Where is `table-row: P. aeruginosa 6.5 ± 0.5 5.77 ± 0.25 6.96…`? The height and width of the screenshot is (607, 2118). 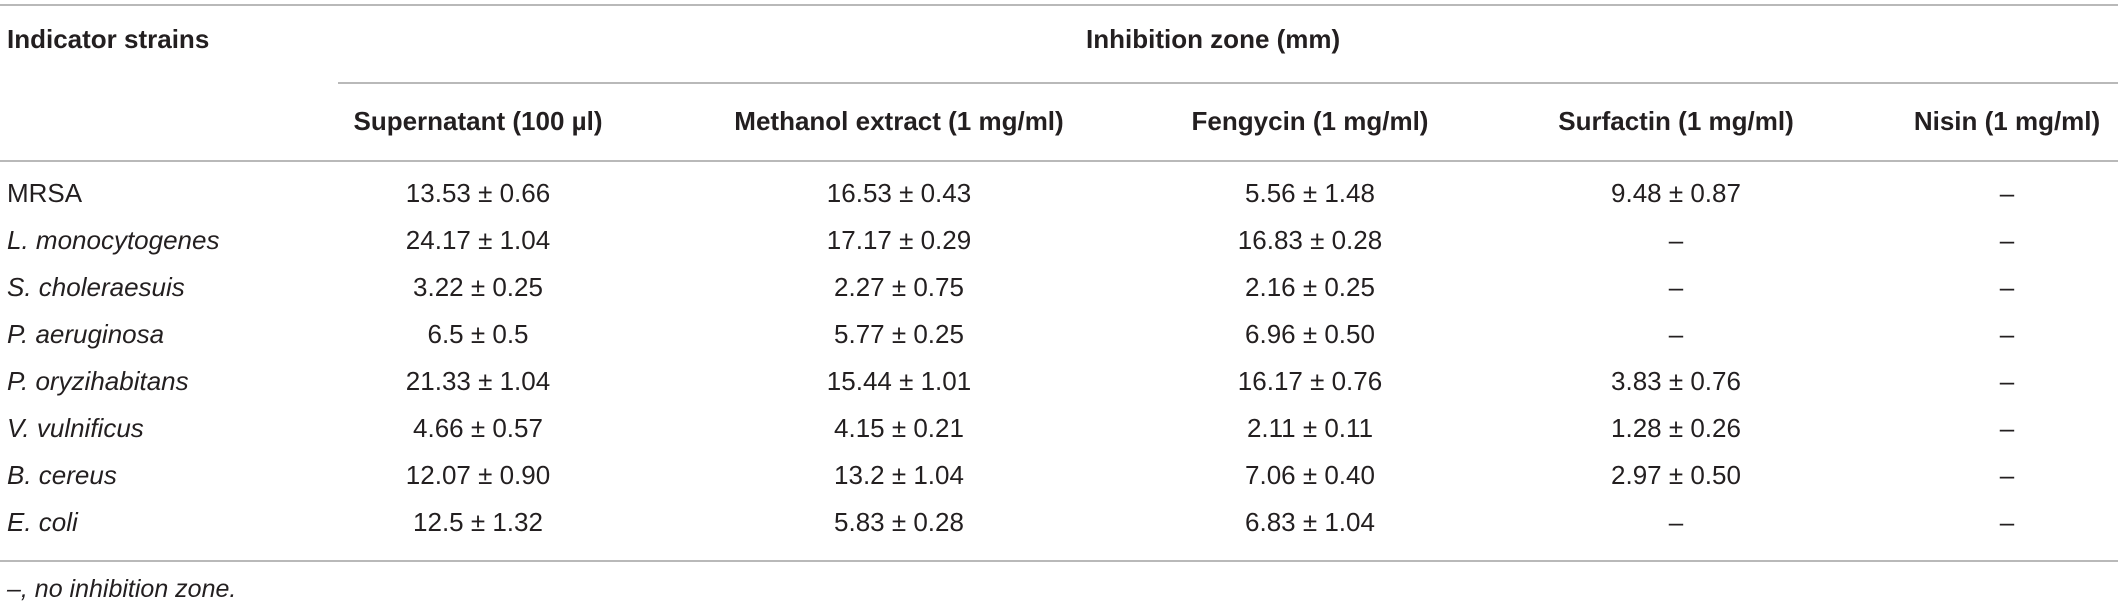 table-row: P. aeruginosa 6.5 ± 0.5 5.77 ± 0.25 6.96… is located at coordinates (1059, 334).